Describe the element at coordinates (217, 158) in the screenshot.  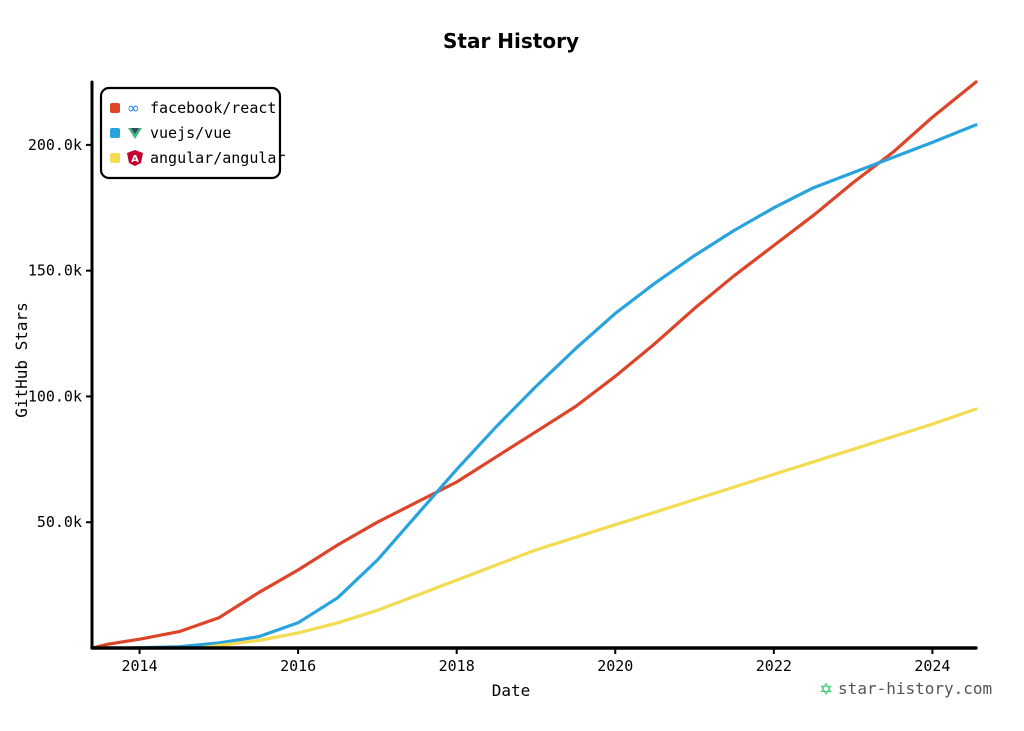
I see `legend-label: angular/angular` at that location.